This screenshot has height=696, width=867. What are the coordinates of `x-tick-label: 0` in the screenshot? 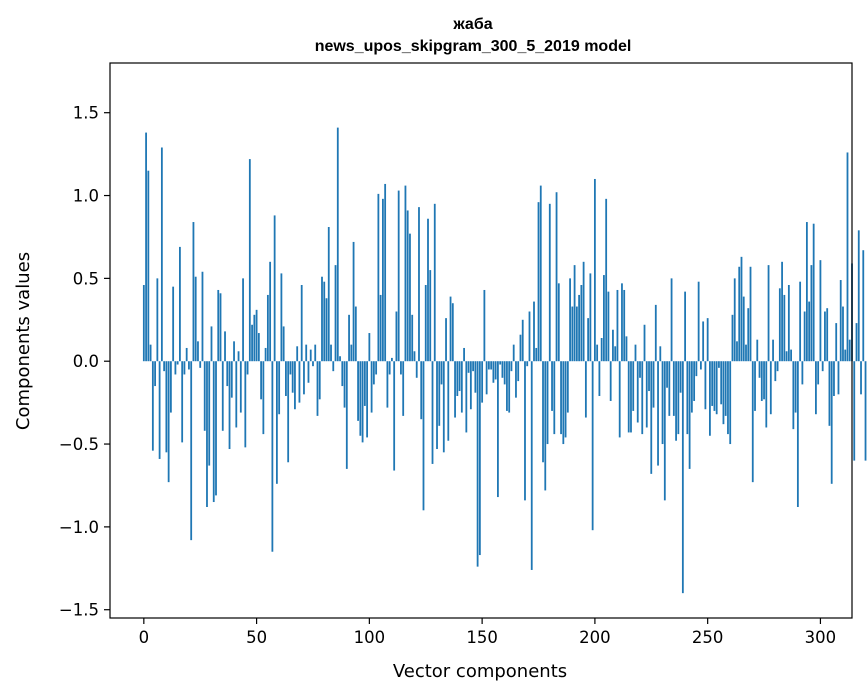 It's located at (144, 637).